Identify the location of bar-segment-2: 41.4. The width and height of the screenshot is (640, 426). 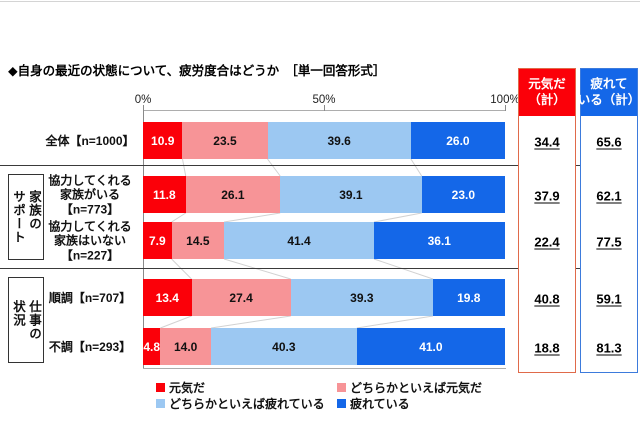
(299, 240).